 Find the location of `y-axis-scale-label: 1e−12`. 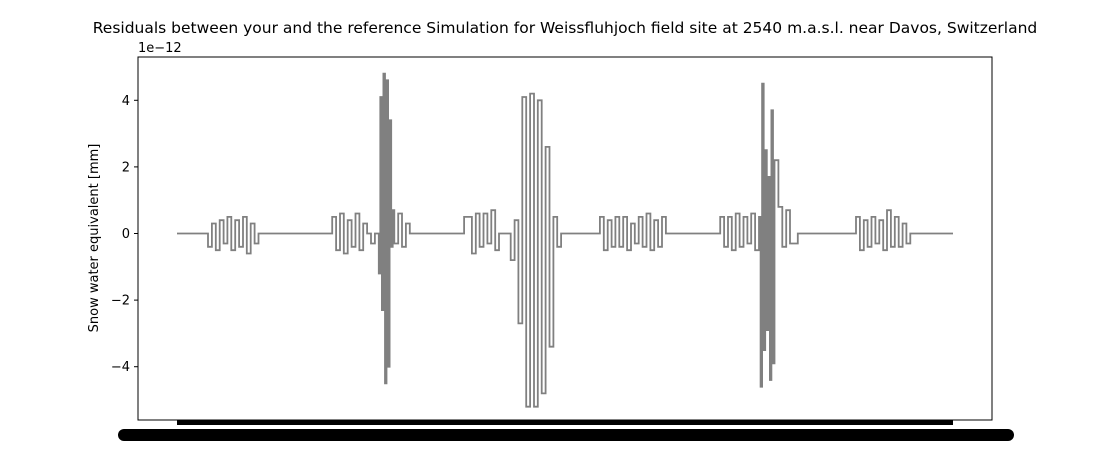

y-axis-scale-label: 1e−12 is located at coordinates (160, 48).